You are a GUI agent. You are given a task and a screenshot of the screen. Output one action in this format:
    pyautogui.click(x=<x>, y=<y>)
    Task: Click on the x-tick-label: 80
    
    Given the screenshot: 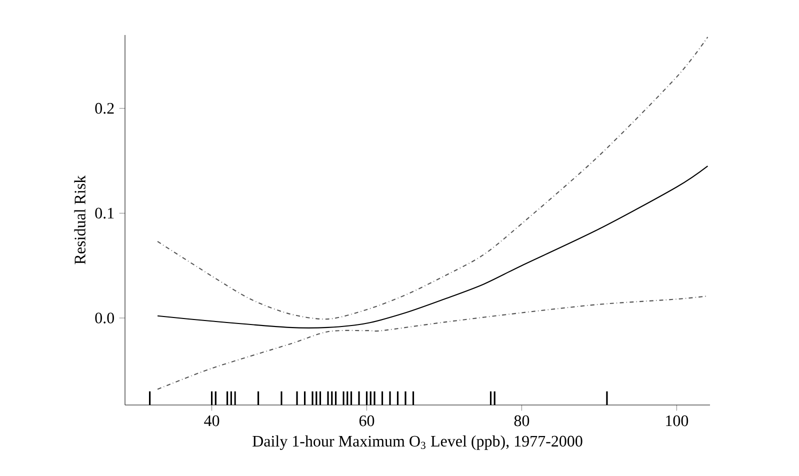 What is the action you would take?
    pyautogui.click(x=522, y=420)
    